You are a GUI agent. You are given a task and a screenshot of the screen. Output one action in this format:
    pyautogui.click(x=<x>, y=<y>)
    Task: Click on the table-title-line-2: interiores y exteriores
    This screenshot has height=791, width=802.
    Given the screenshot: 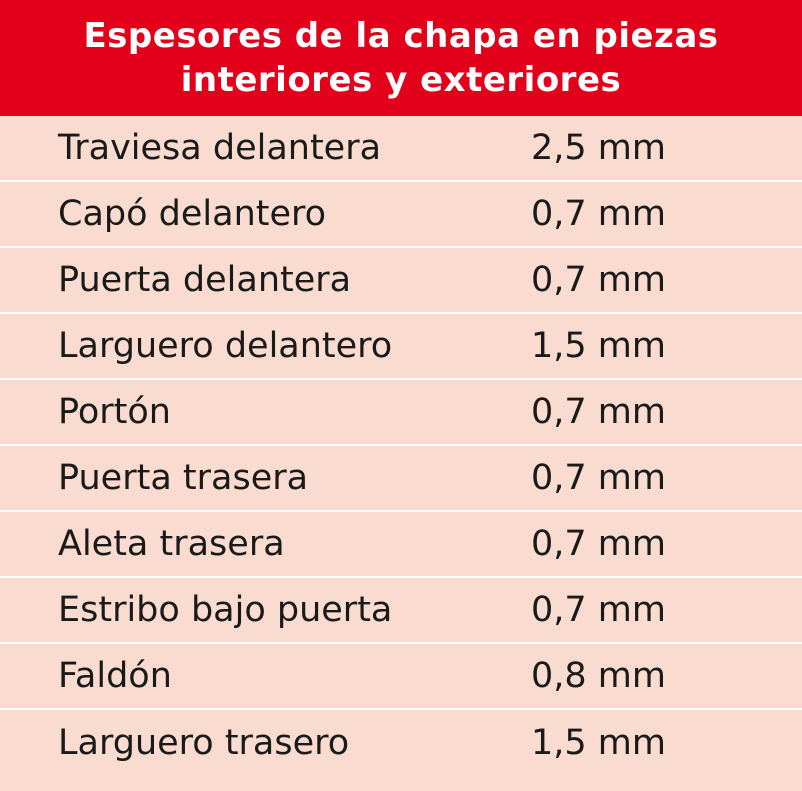 What is the action you would take?
    pyautogui.click(x=401, y=80)
    